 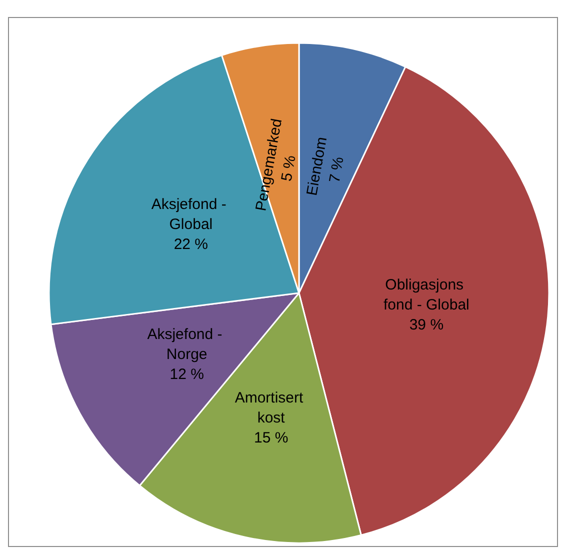 What do you see at coordinates (337, 170) in the screenshot?
I see `data-label: 7 %` at bounding box center [337, 170].